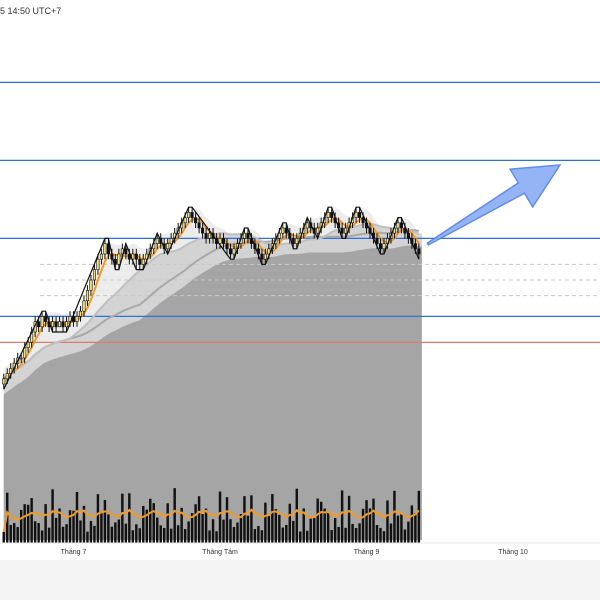 The image size is (600, 600). I want to click on x-tick-label: Tháng 10, so click(513, 552).